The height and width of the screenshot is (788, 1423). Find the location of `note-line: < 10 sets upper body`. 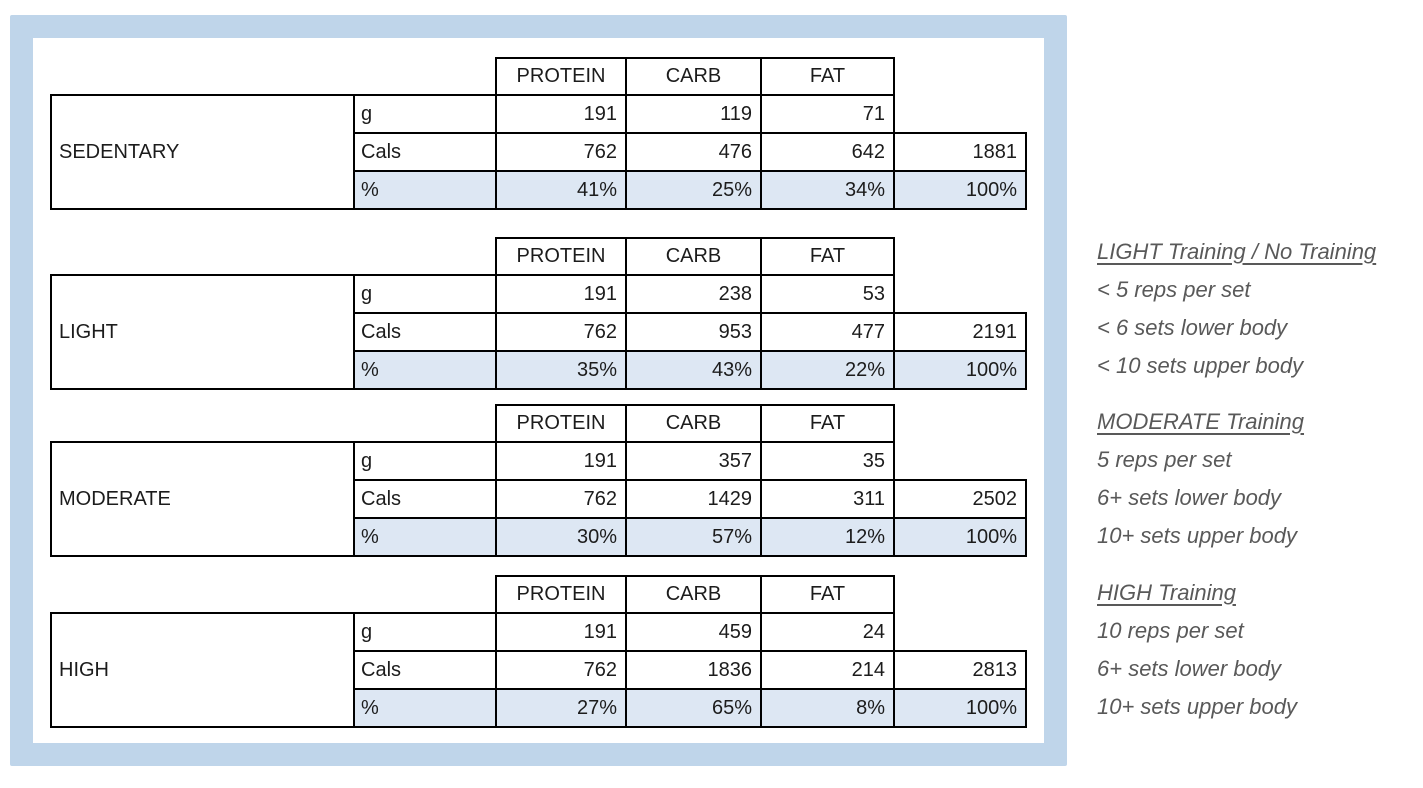

note-line: < 10 sets upper body is located at coordinates (1200, 365).